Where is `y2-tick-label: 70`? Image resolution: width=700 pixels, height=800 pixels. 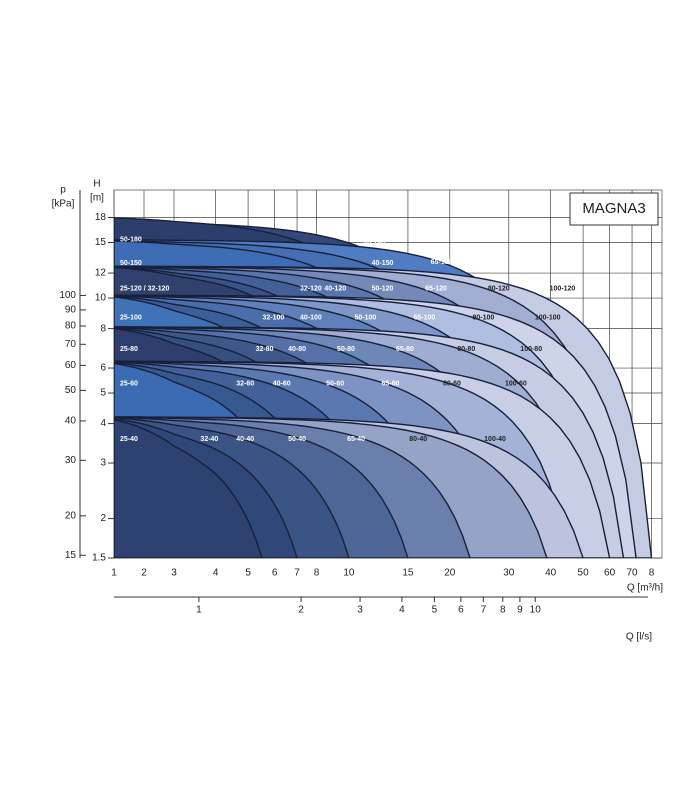 y2-tick-label: 70 is located at coordinates (71, 344).